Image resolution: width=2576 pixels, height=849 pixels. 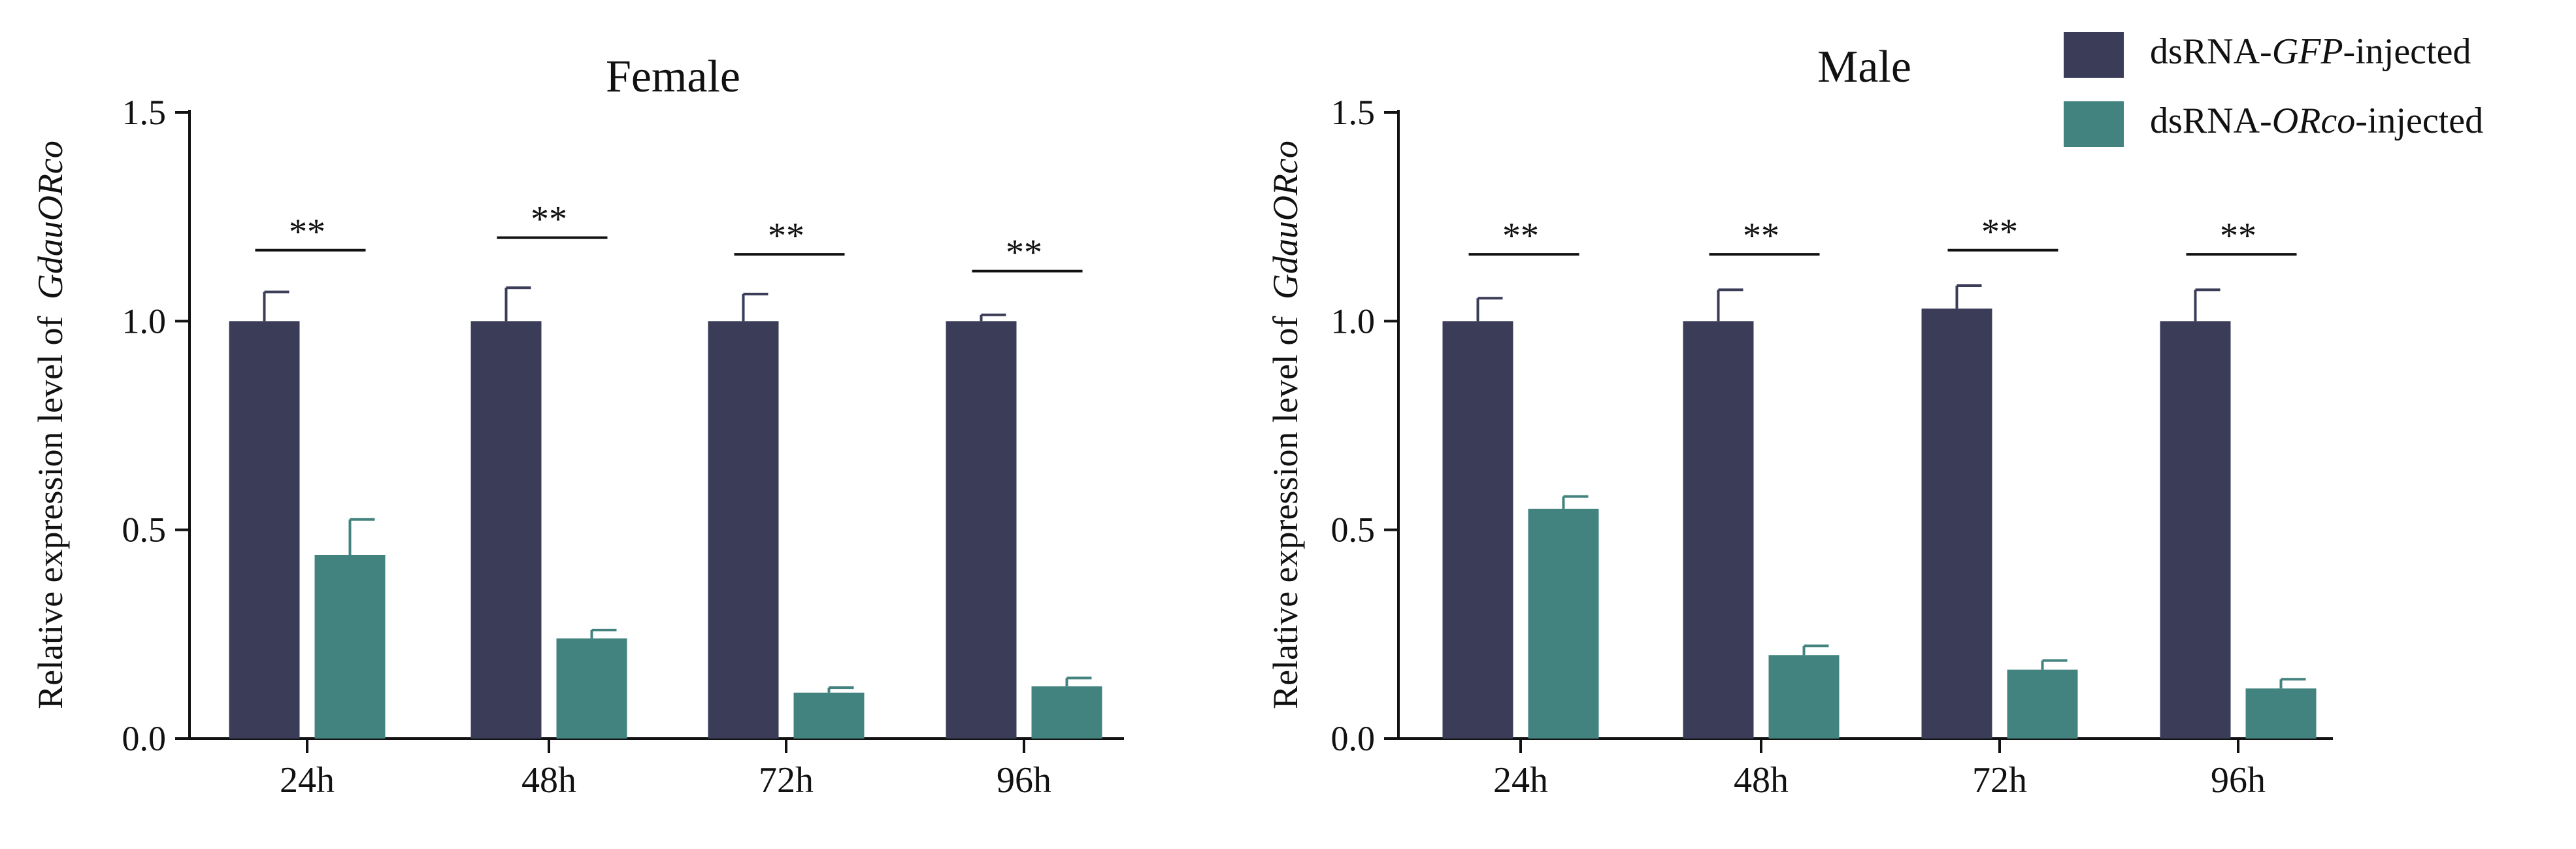 I want to click on legend-label-1: dsRNA-ORco-injected, so click(x=2316, y=121).